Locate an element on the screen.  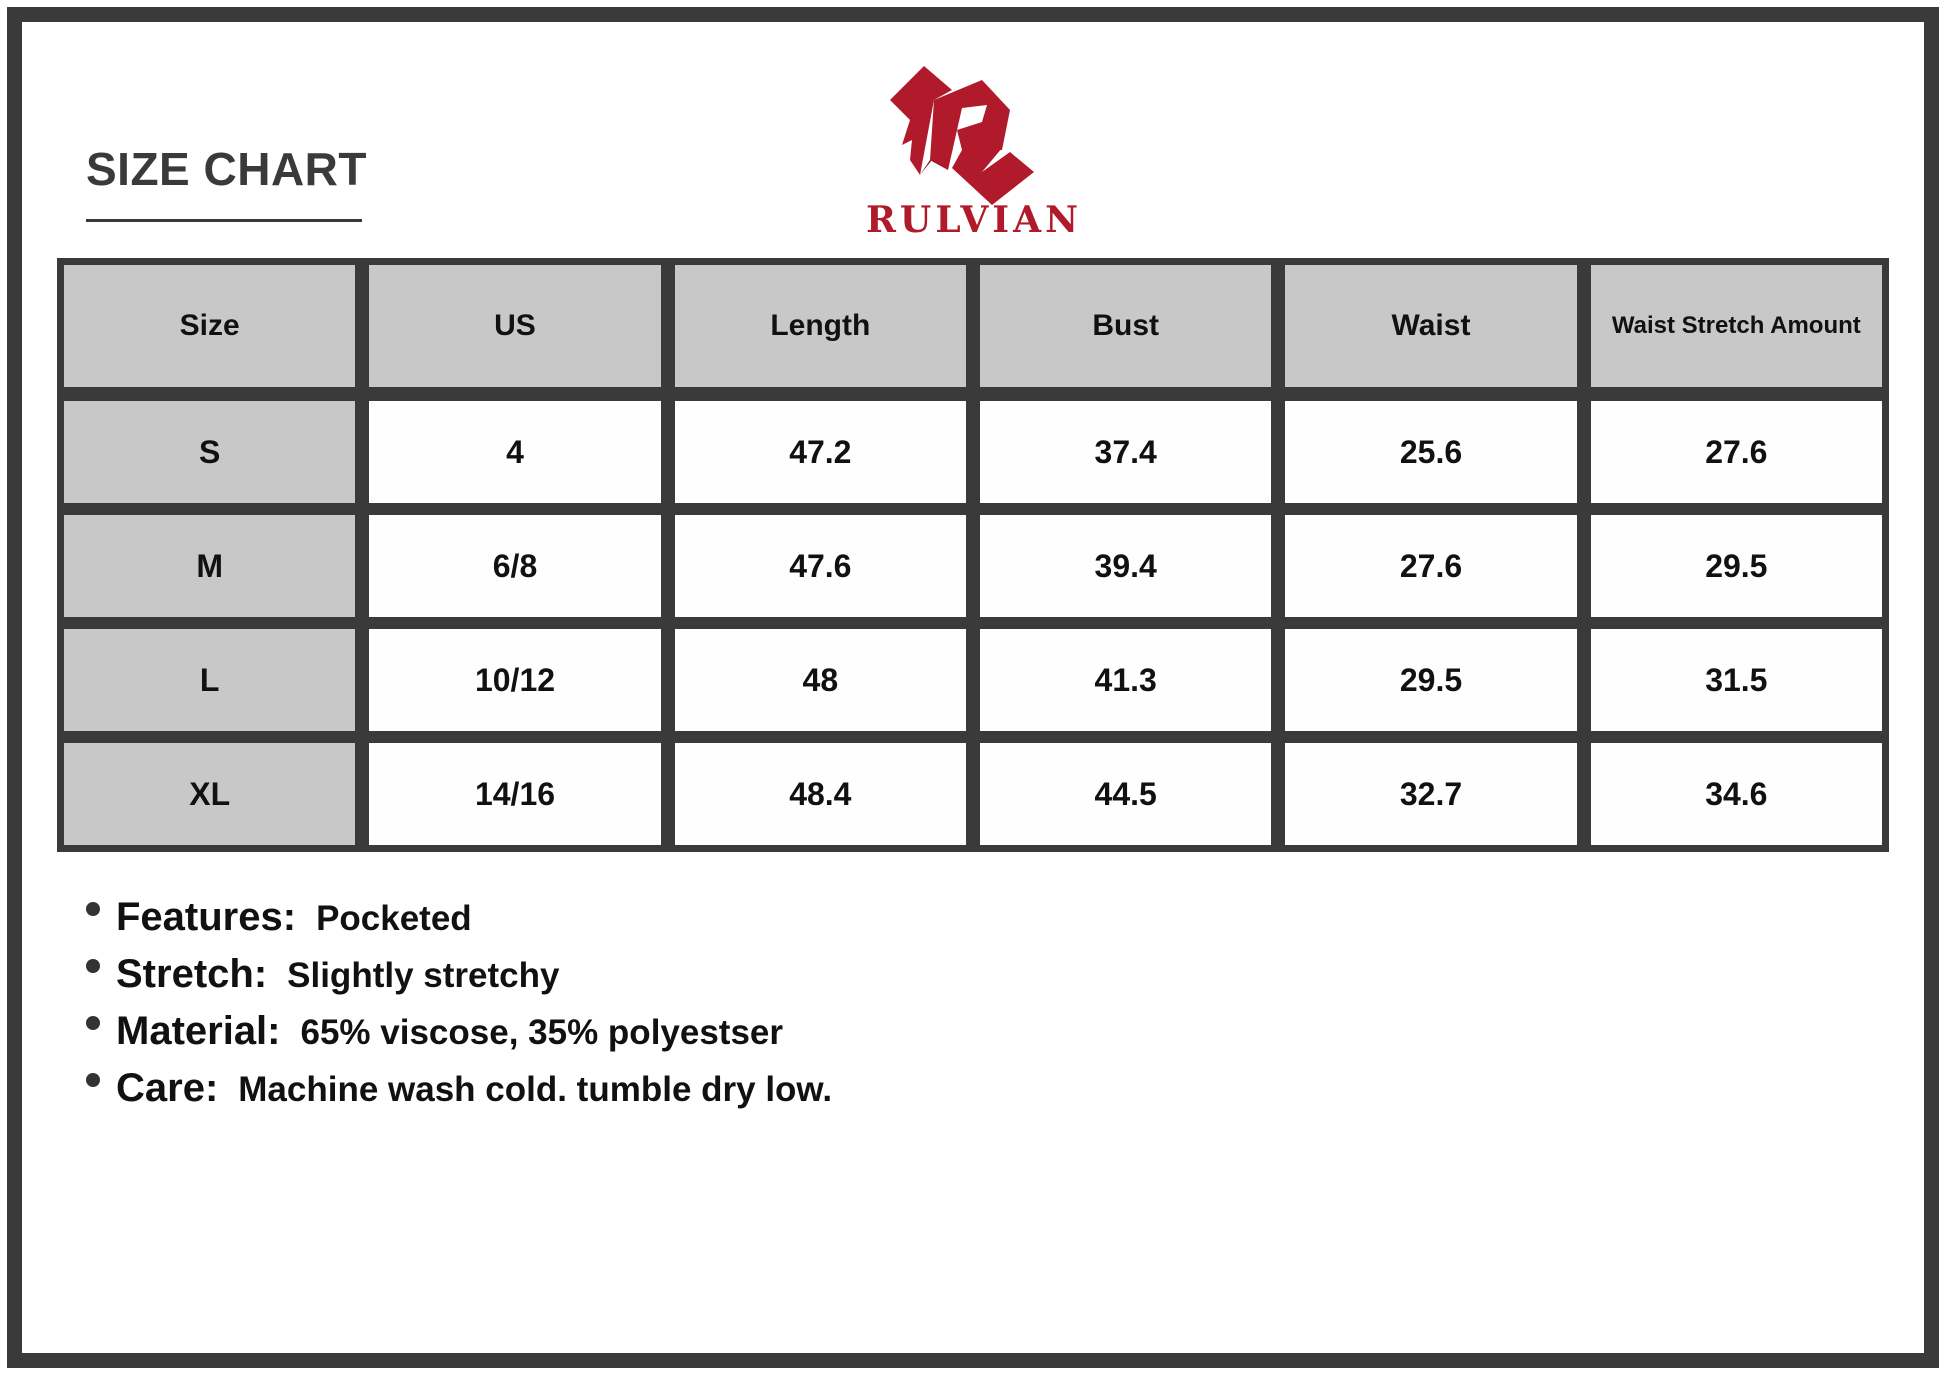
note-item: Material: 65% viscose, 35% polyestser is located at coordinates (459, 1037).